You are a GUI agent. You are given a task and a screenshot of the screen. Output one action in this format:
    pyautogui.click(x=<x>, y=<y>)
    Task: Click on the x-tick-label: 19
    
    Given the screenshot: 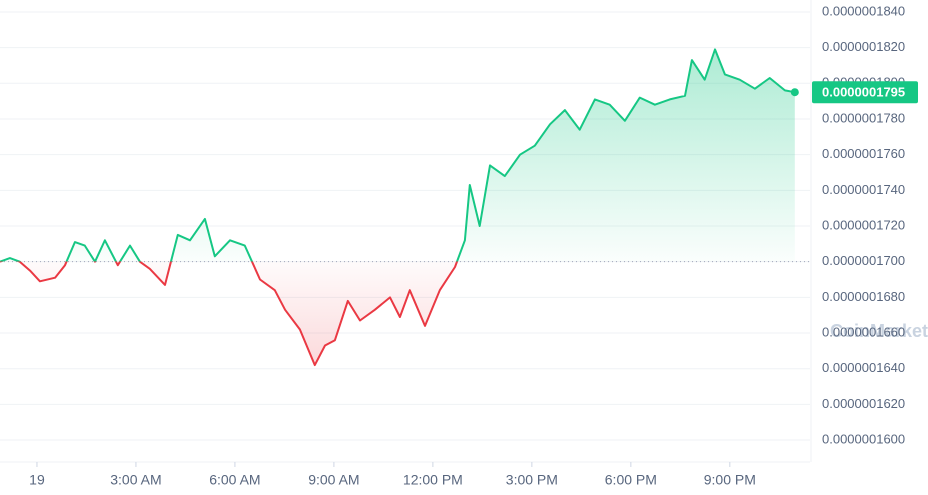 What is the action you would take?
    pyautogui.click(x=37, y=480)
    